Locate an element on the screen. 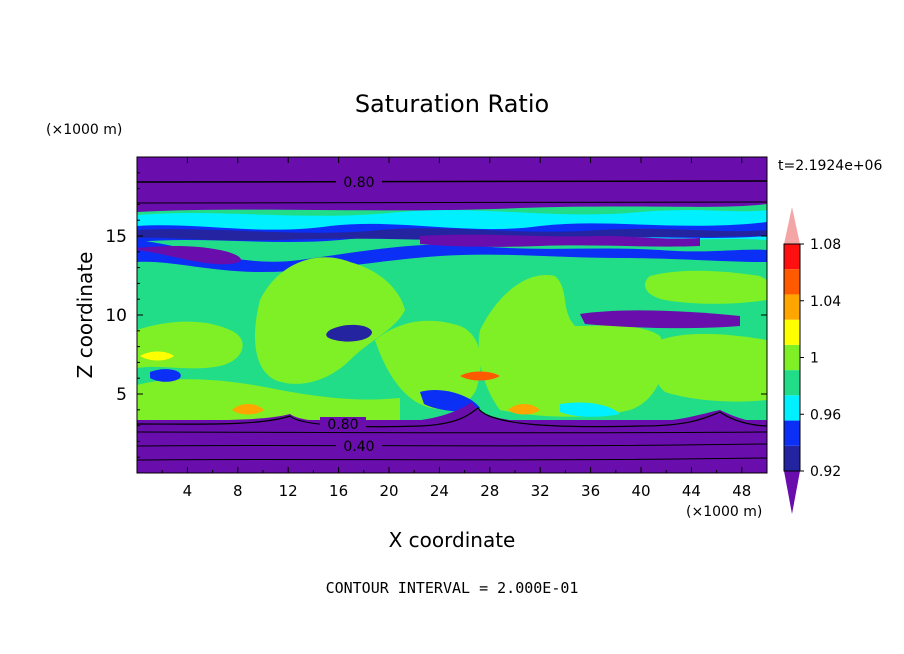 The image size is (904, 654). contour-label-2: 0.80 is located at coordinates (342, 425).